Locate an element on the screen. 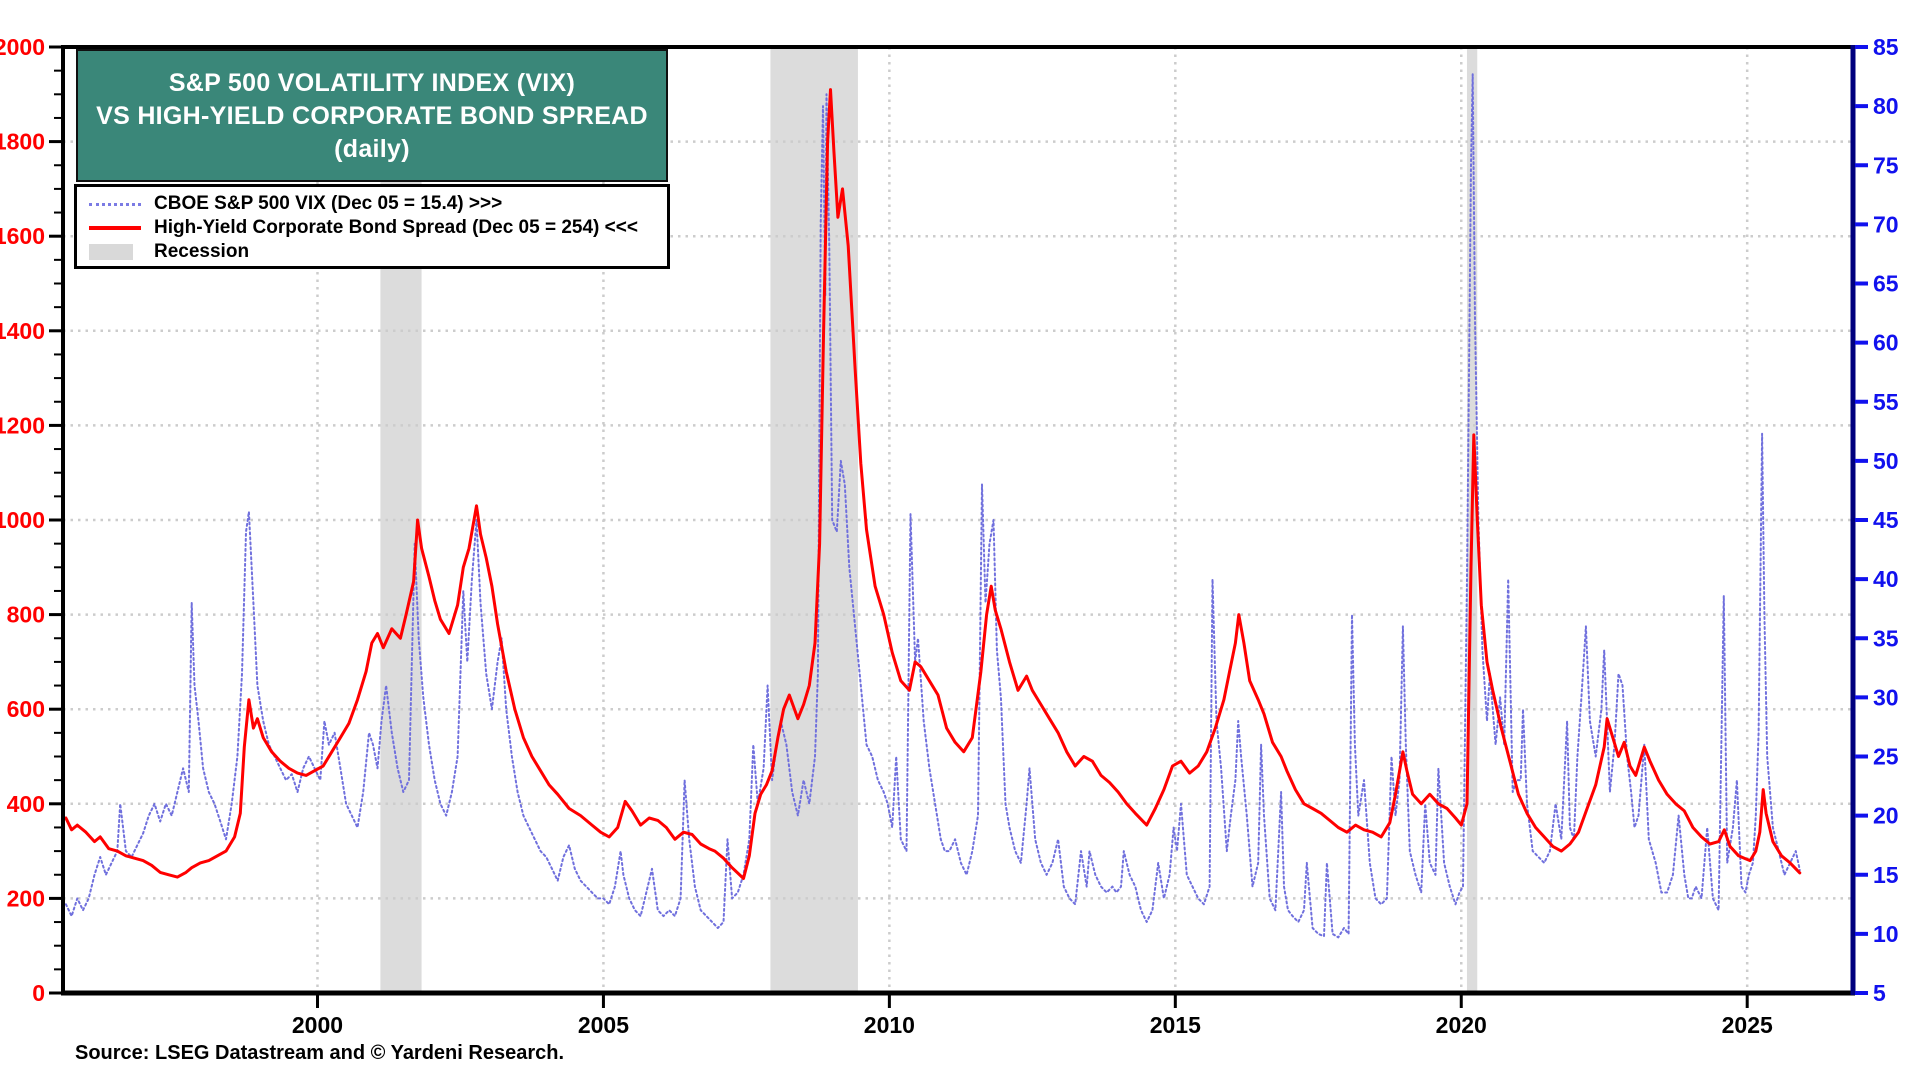  legend-label-recession: Recession is located at coordinates (202, 251).